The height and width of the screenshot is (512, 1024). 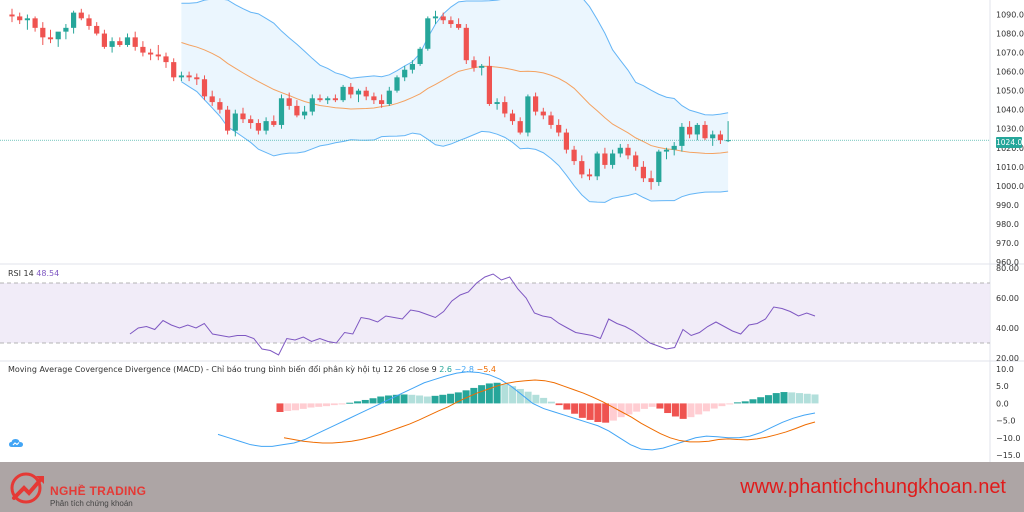 What do you see at coordinates (1007, 268) in the screenshot?
I see `rsi-axis-tick-label: 80.00` at bounding box center [1007, 268].